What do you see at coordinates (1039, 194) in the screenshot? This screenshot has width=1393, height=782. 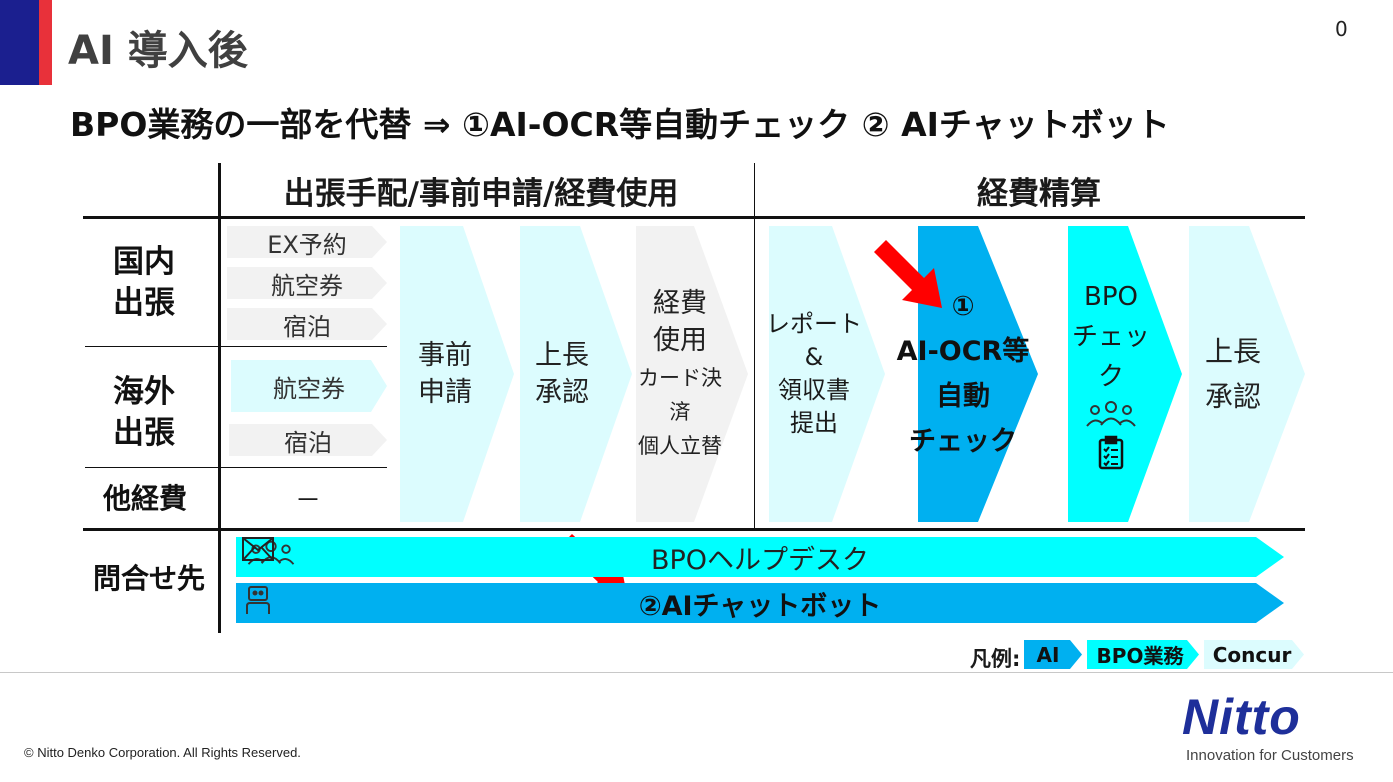 I see `phase-header-right: 経費精算` at bounding box center [1039, 194].